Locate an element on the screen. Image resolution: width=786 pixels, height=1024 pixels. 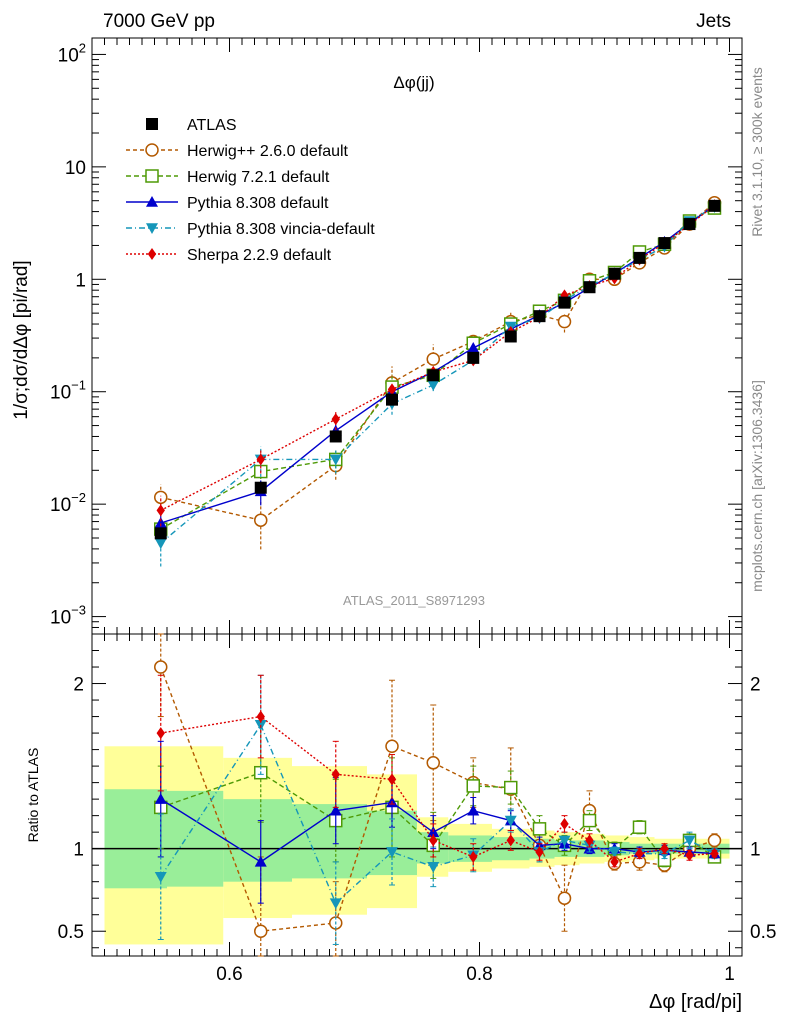
main-ytick-exponent: −1 is located at coordinates (78, 385).